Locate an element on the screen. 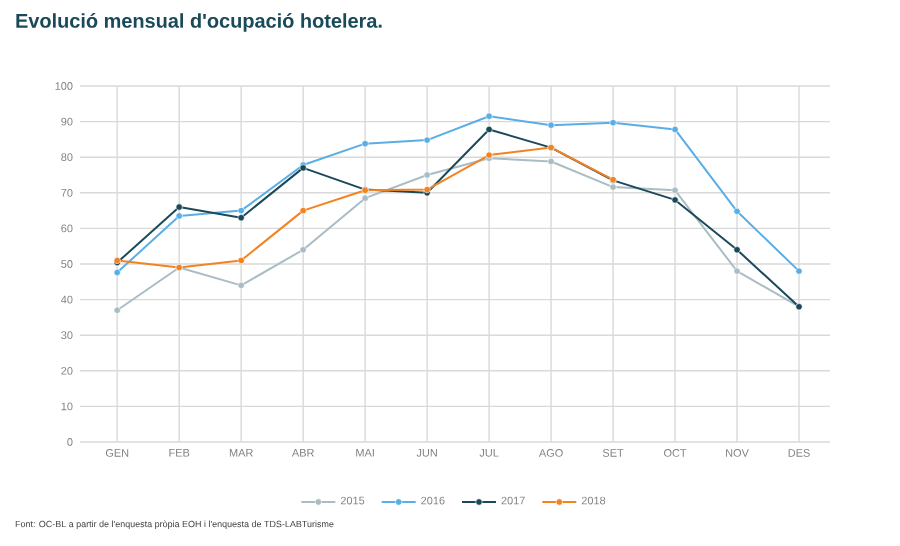  chart-title: Evolució mensual d'ocupació hotelera. is located at coordinates (199, 22).